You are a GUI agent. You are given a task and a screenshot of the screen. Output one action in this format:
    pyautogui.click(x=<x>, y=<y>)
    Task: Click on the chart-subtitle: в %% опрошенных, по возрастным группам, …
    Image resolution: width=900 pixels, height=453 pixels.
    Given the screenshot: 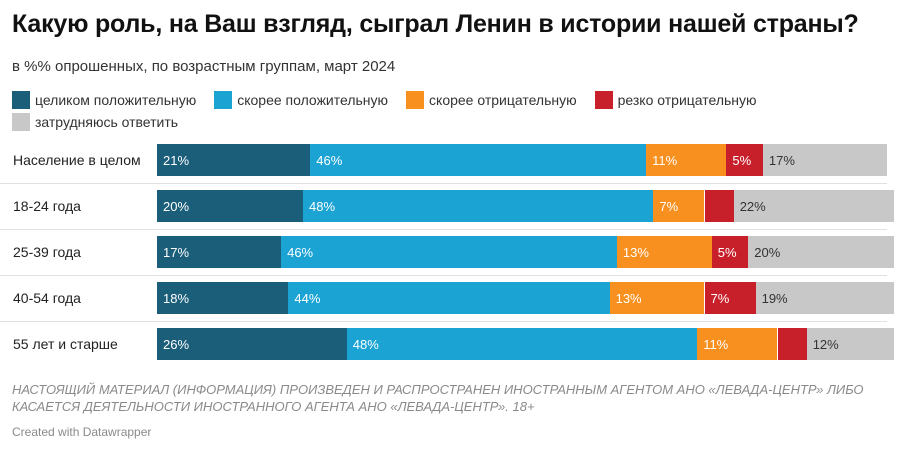 What is the action you would take?
    pyautogui.click(x=204, y=66)
    